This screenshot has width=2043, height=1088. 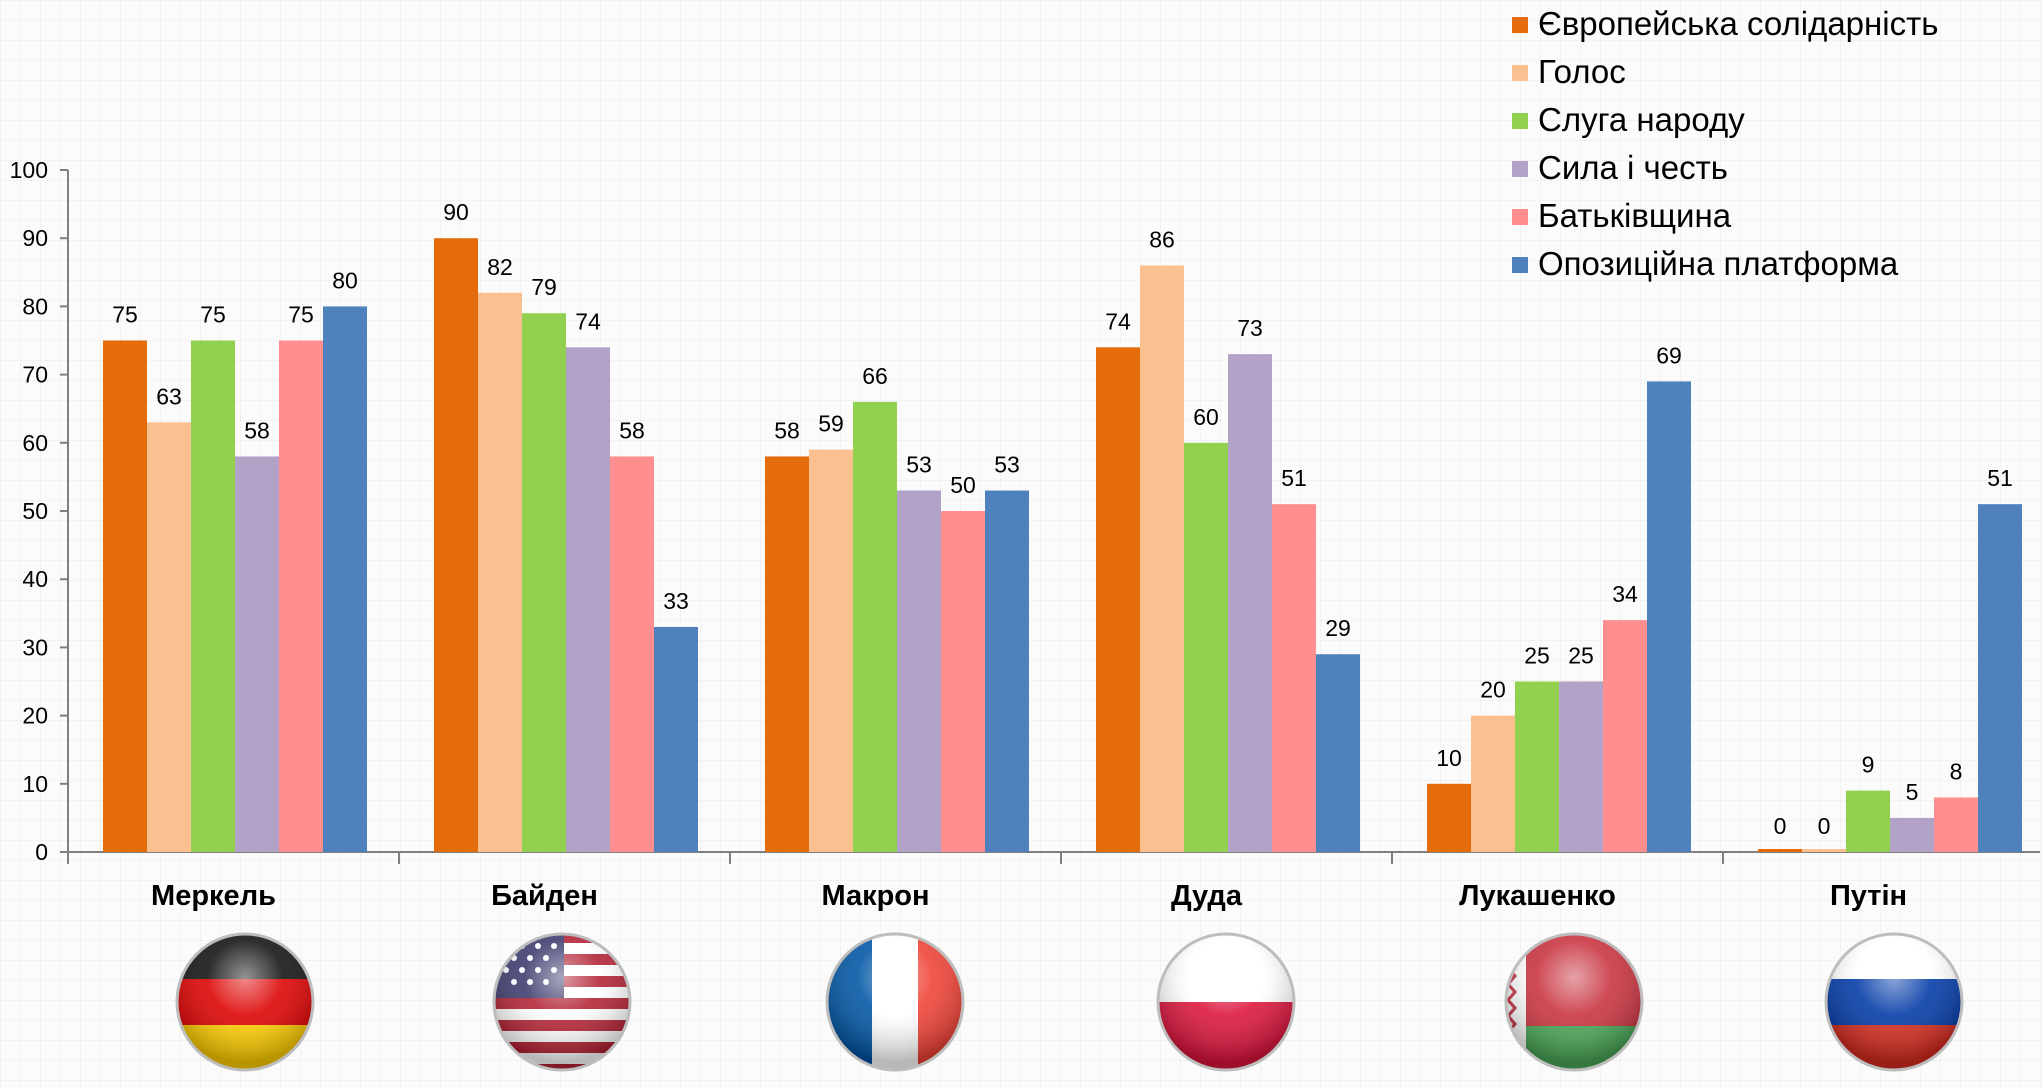 I want to click on legend-label: Європейська солідарність, so click(x=1738, y=23).